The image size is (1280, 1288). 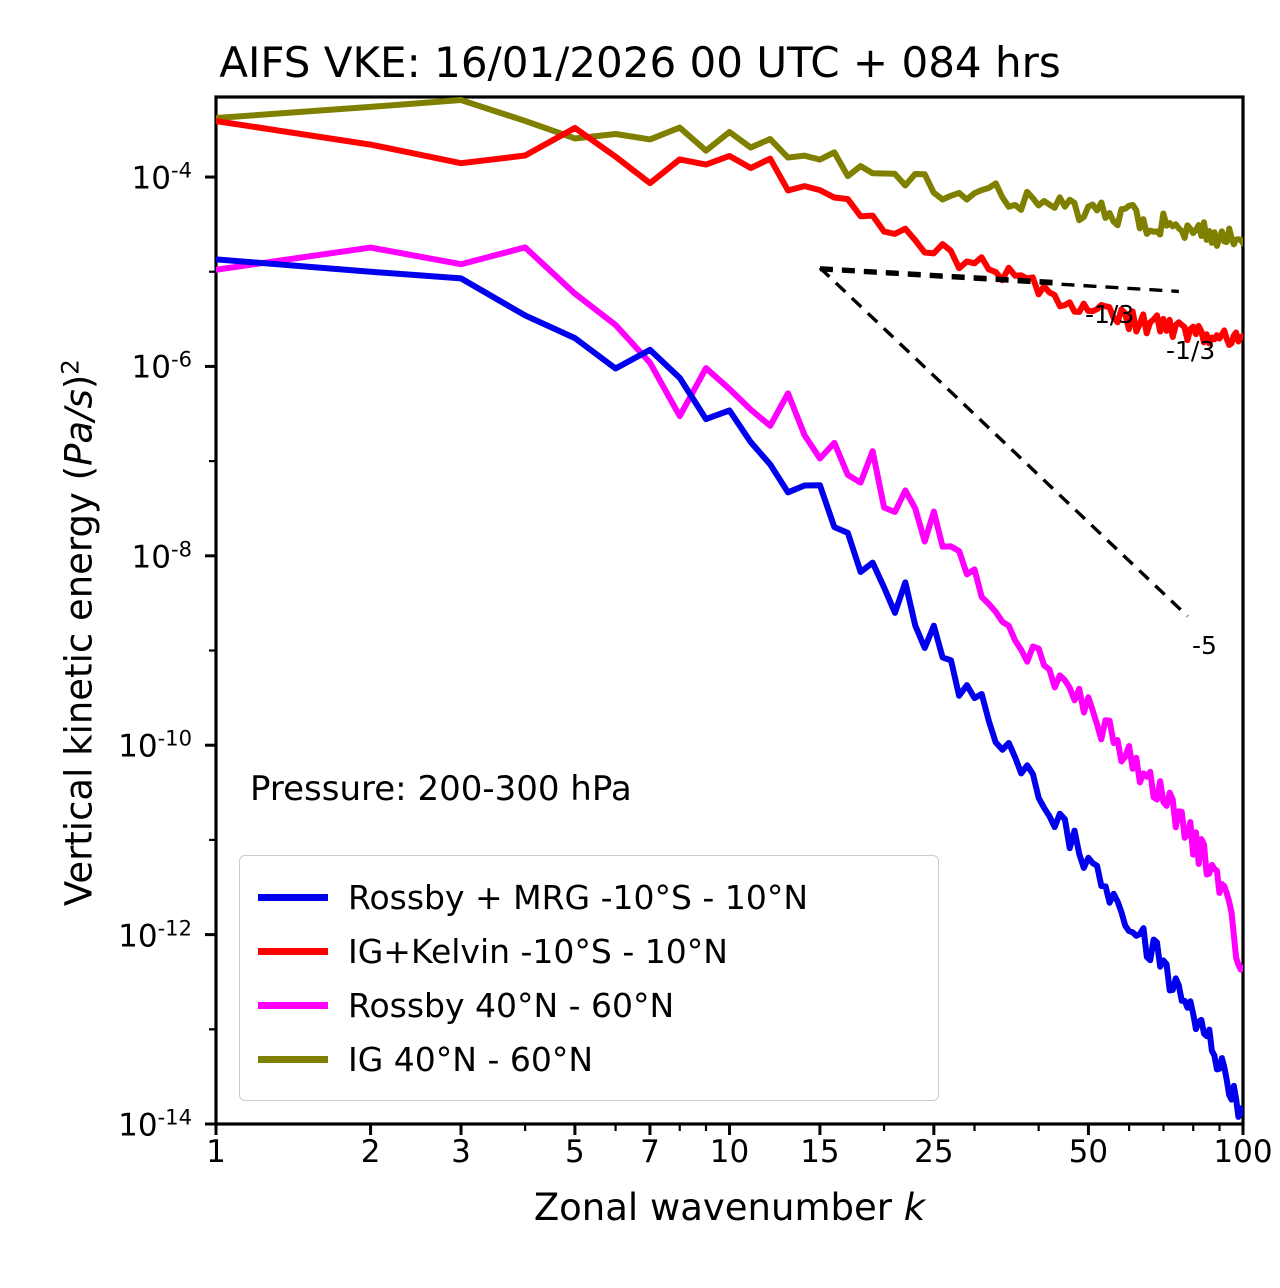 I want to click on slope-label-lower-one-third: -1/3, so click(x=1191, y=350).